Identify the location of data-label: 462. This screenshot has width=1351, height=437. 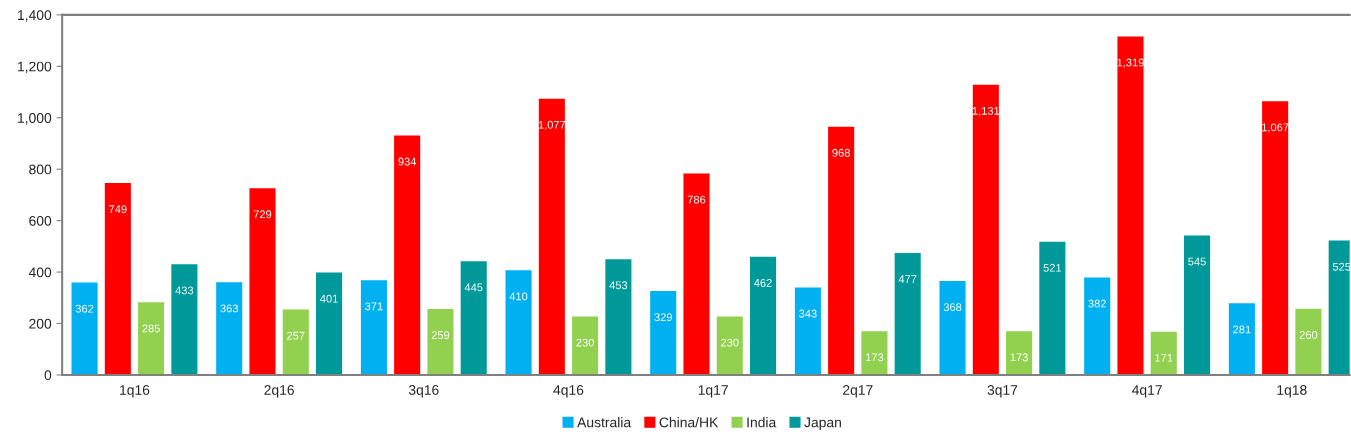
(763, 283).